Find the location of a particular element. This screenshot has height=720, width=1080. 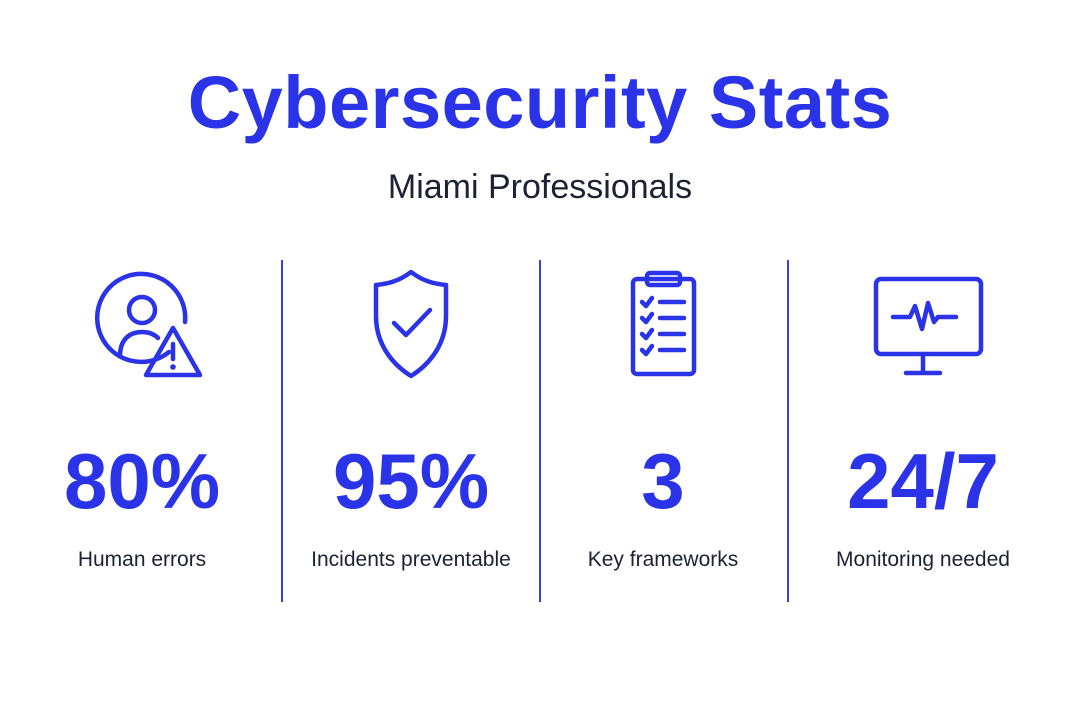

stat-card-human-errors: 80% Human errors is located at coordinates (142, 430).